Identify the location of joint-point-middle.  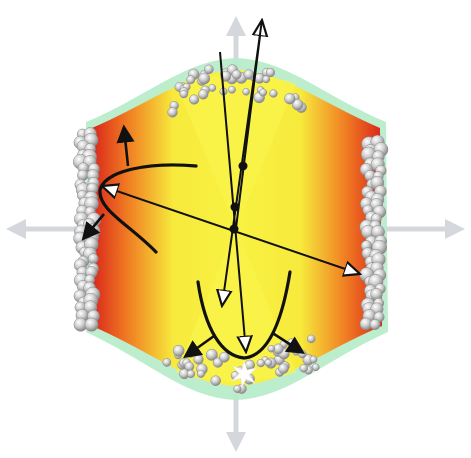
(235, 207).